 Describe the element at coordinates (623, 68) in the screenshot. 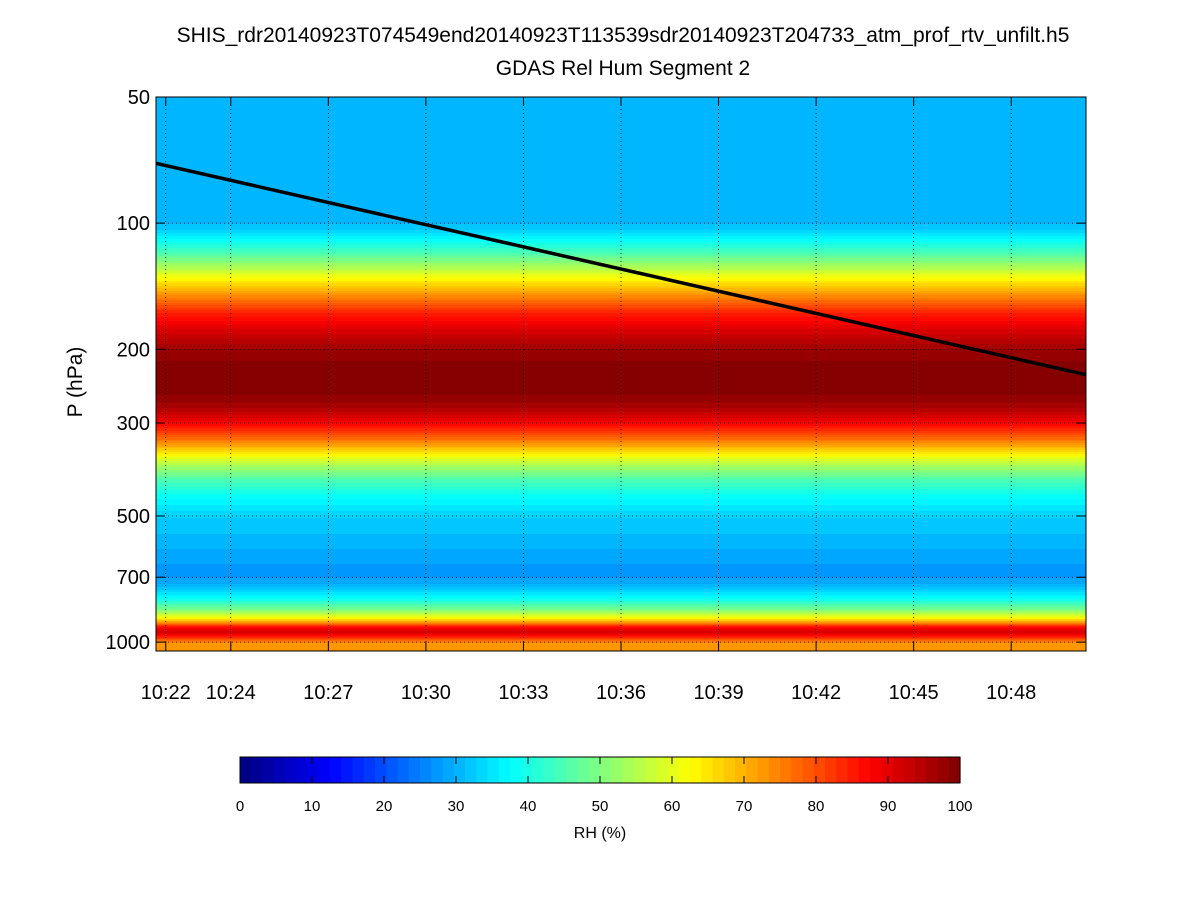

I see `chart-subtitle: GDAS Rel Hum Segment 2` at that location.